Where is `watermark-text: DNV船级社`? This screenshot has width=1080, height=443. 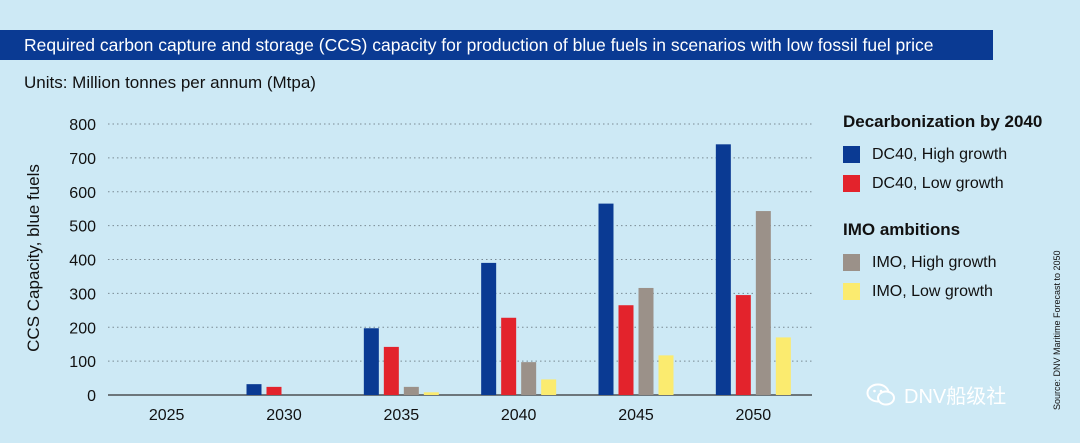
watermark-text: DNV船级社 is located at coordinates (955, 397).